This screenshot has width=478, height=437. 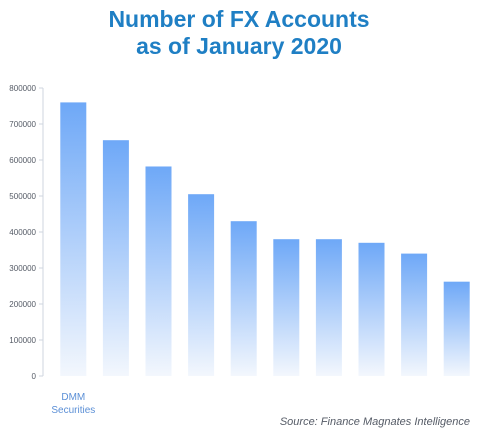 I want to click on chart-title: Number of FX Accounts as of January 2020, so click(x=239, y=33).